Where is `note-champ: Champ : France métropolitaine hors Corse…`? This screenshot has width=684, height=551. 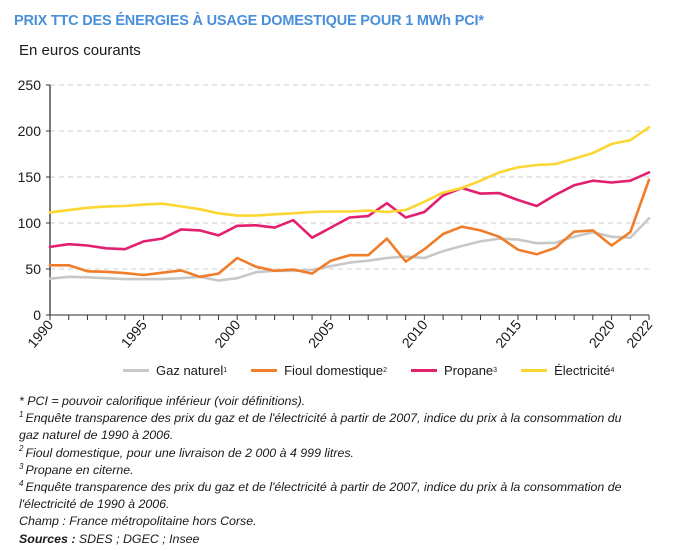
note-champ: Champ : France métropolitaine hors Corse… is located at coordinates (138, 521).